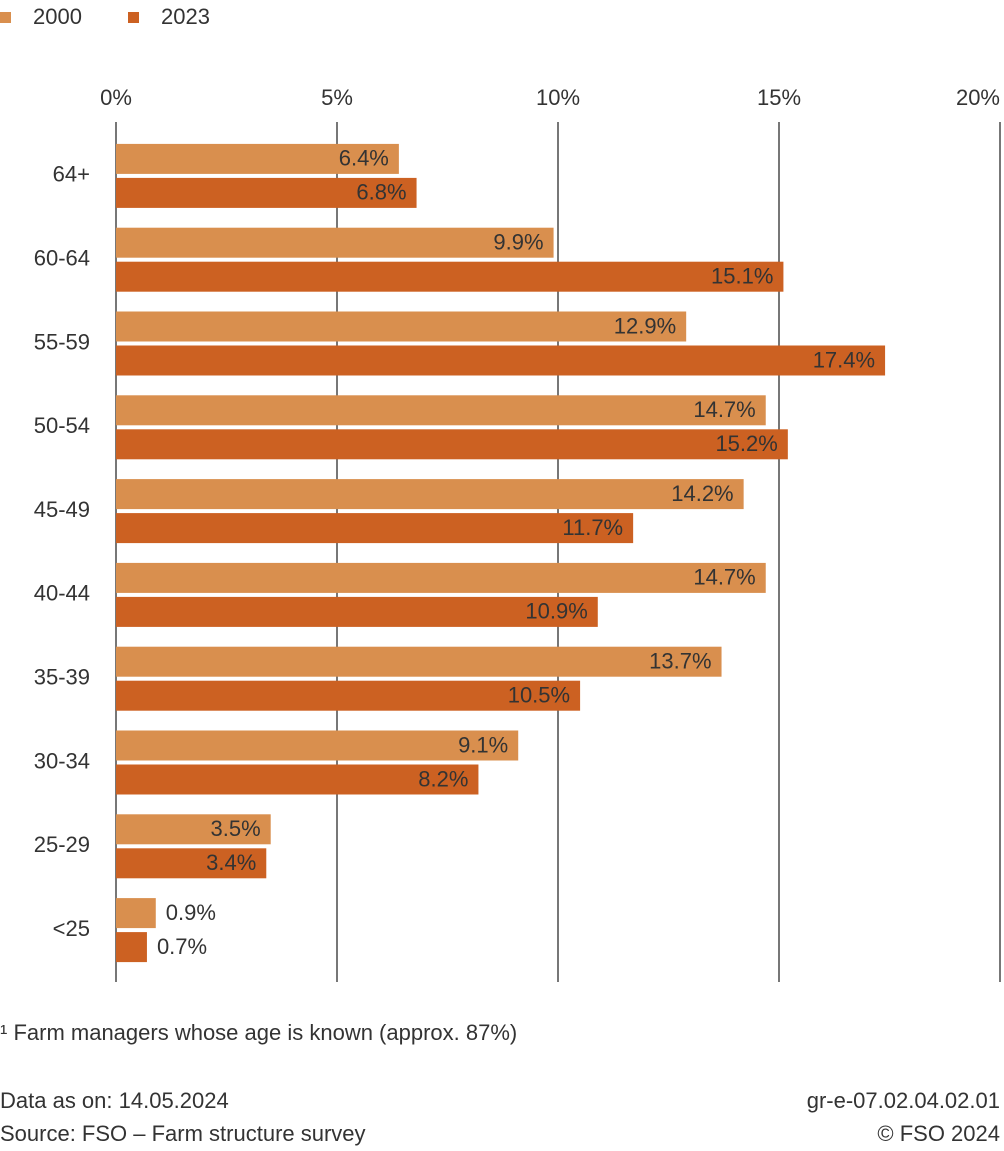  Describe the element at coordinates (231, 862) in the screenshot. I see `value-label: 3.4%` at that location.